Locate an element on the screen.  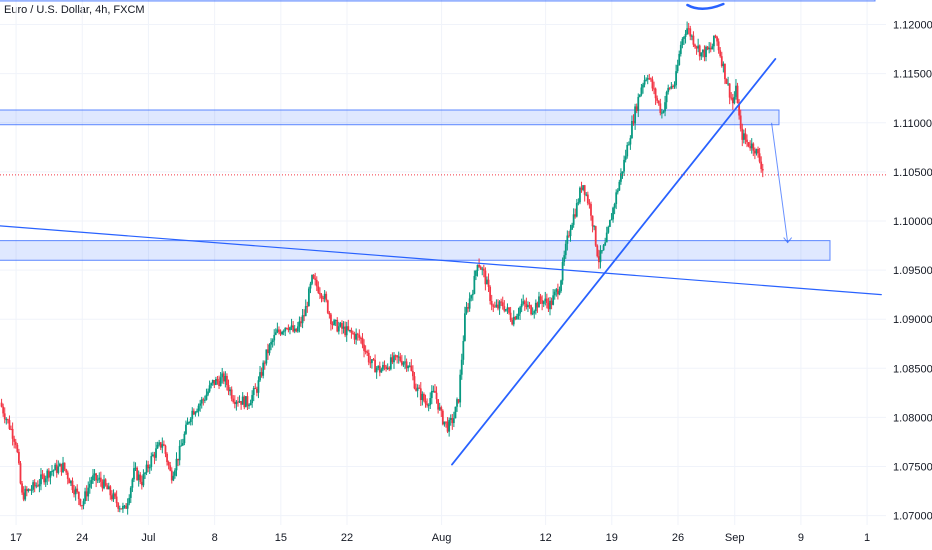
date-tick-label: 15 is located at coordinates (281, 538).